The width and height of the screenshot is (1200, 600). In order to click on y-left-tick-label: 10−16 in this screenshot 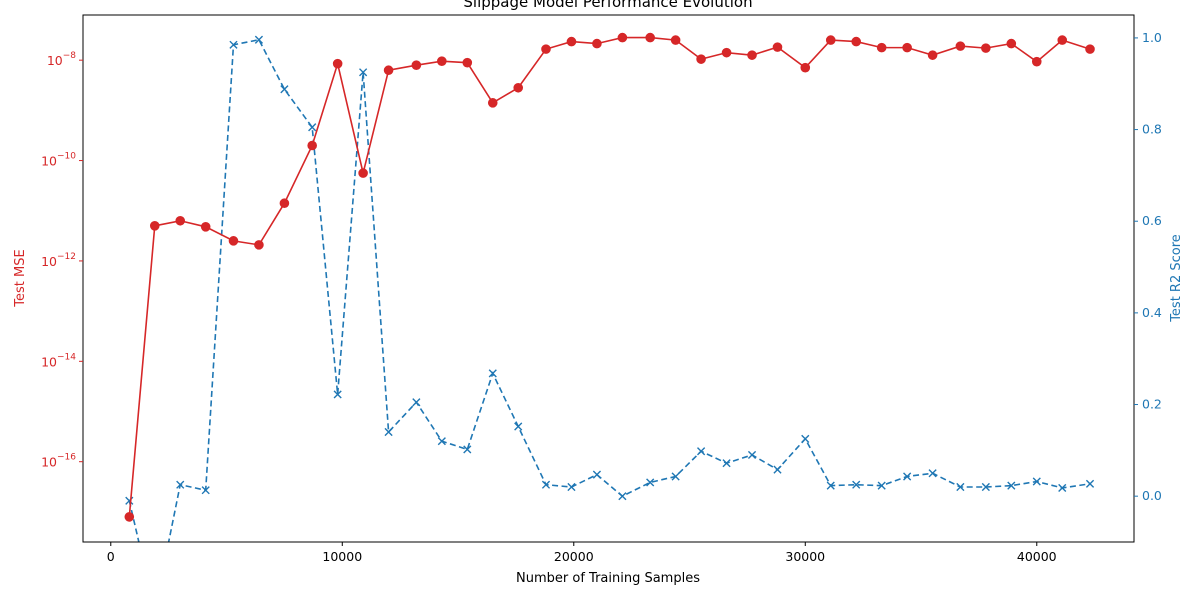, I will do `click(58, 461)`.